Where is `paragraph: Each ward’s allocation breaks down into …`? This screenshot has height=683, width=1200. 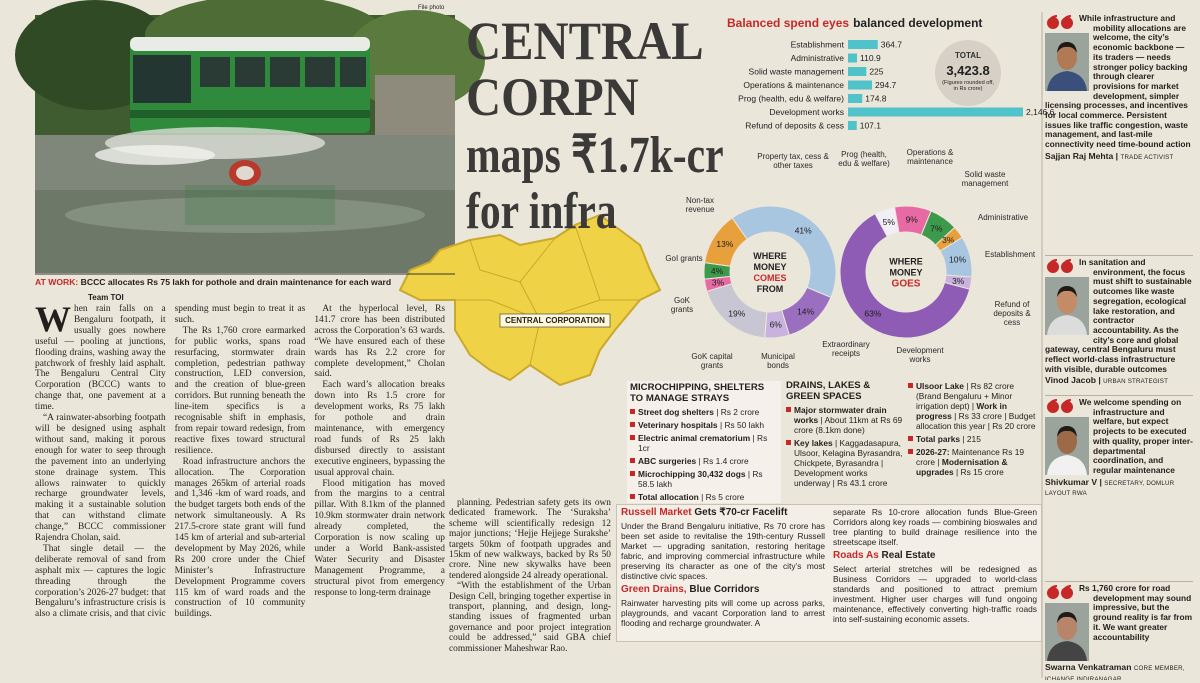
paragraph: Each ward’s allocation breaks down into … is located at coordinates (379, 429).